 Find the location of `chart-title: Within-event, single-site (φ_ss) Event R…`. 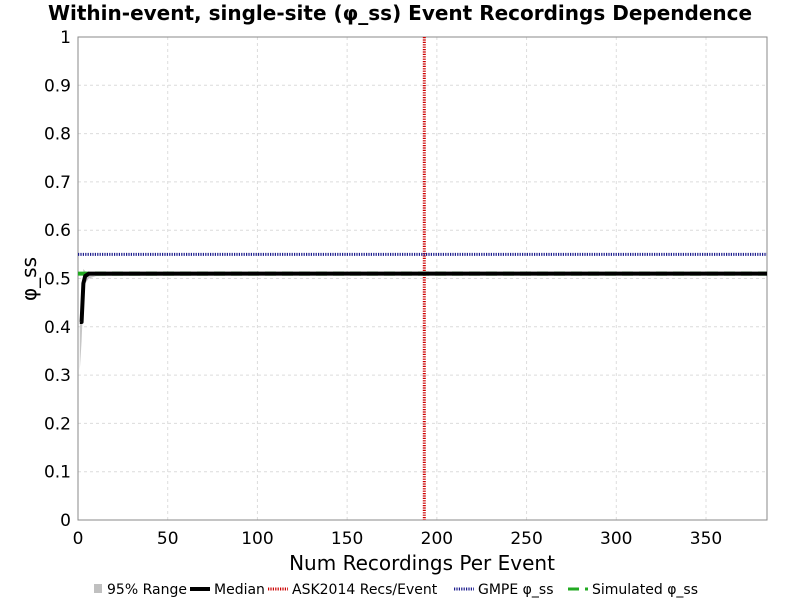

chart-title: Within-event, single-site (φ_ss) Event R… is located at coordinates (400, 13).